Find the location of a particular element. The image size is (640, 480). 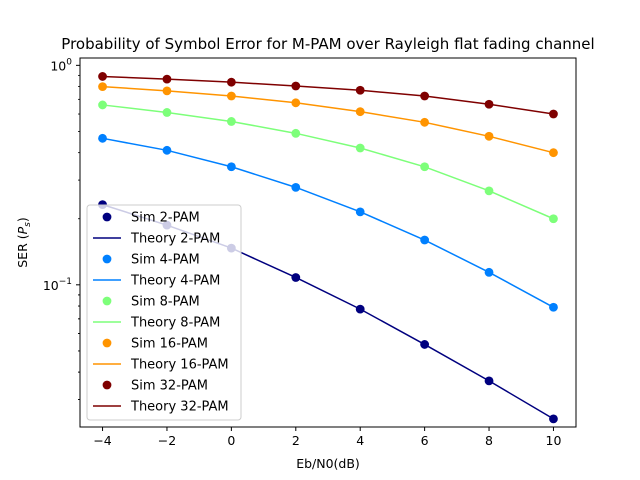

x-tick-label: −4 is located at coordinates (102, 440).